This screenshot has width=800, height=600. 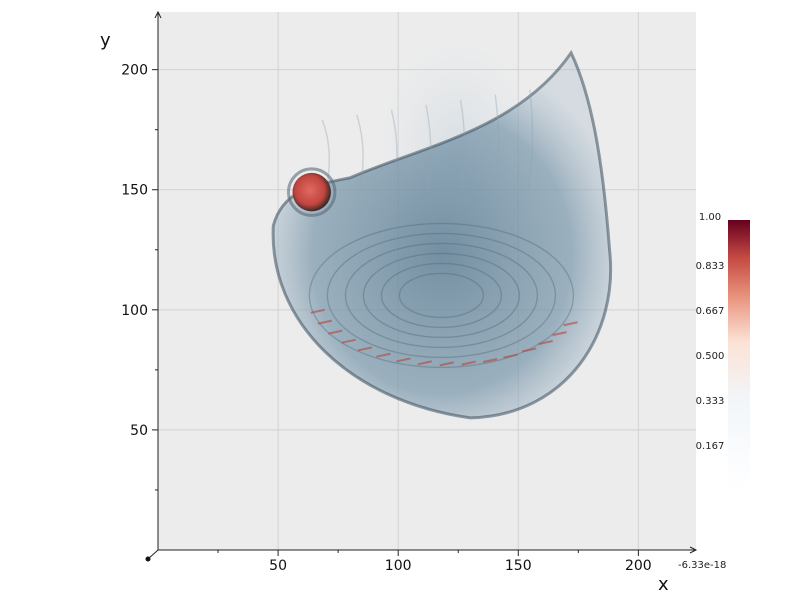 What do you see at coordinates (710, 311) in the screenshot?
I see `colorbar-tick-label: 0.667` at bounding box center [710, 311].